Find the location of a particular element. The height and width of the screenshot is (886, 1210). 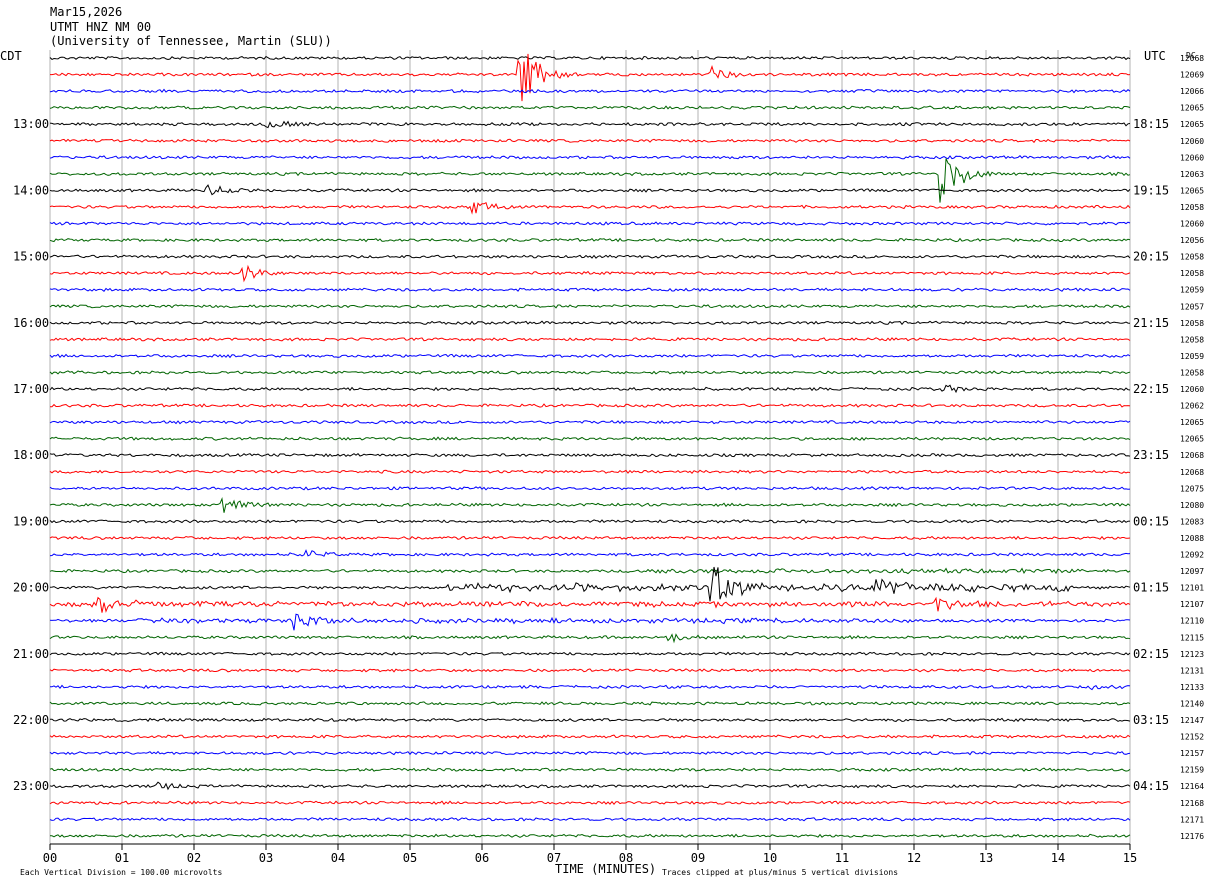

right-hour-label: 02:15 is located at coordinates (1151, 654).